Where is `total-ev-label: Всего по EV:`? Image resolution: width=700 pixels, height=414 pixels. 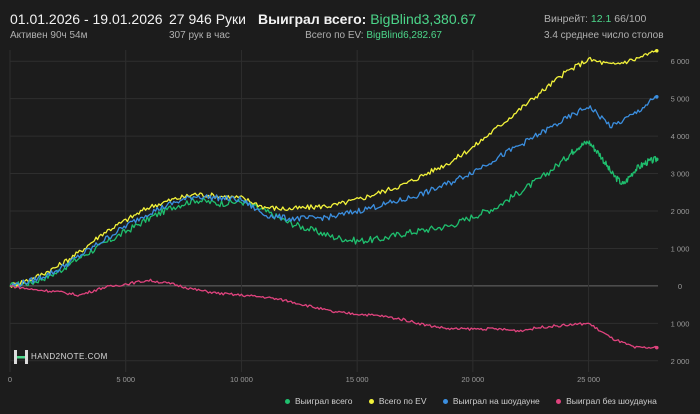 total-ev-label: Всего по EV: is located at coordinates (334, 35).